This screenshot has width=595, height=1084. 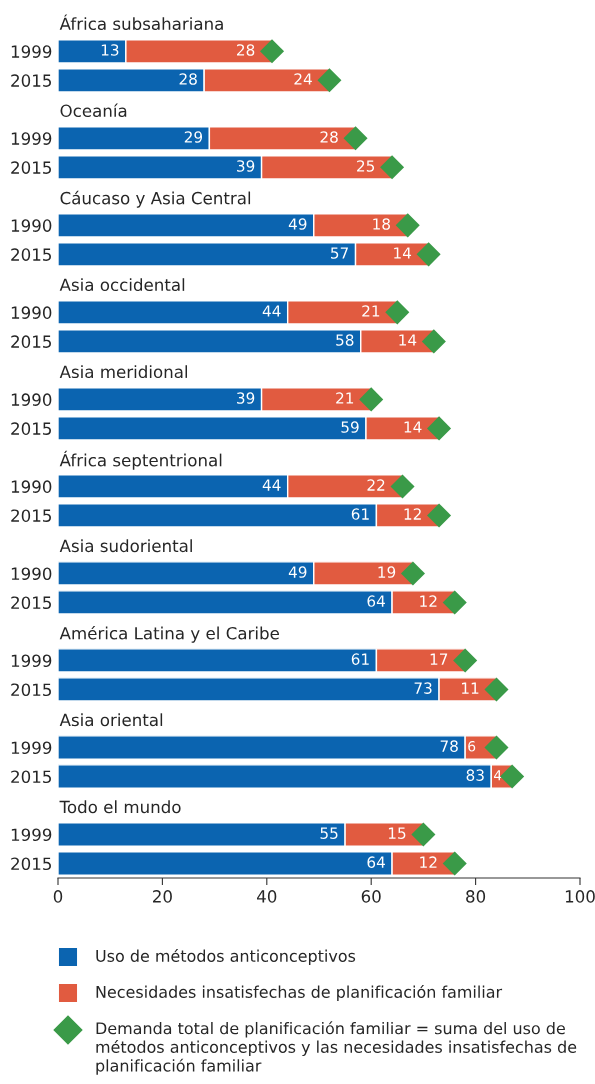 I want to click on x-tick-label: 100, so click(x=580, y=896).